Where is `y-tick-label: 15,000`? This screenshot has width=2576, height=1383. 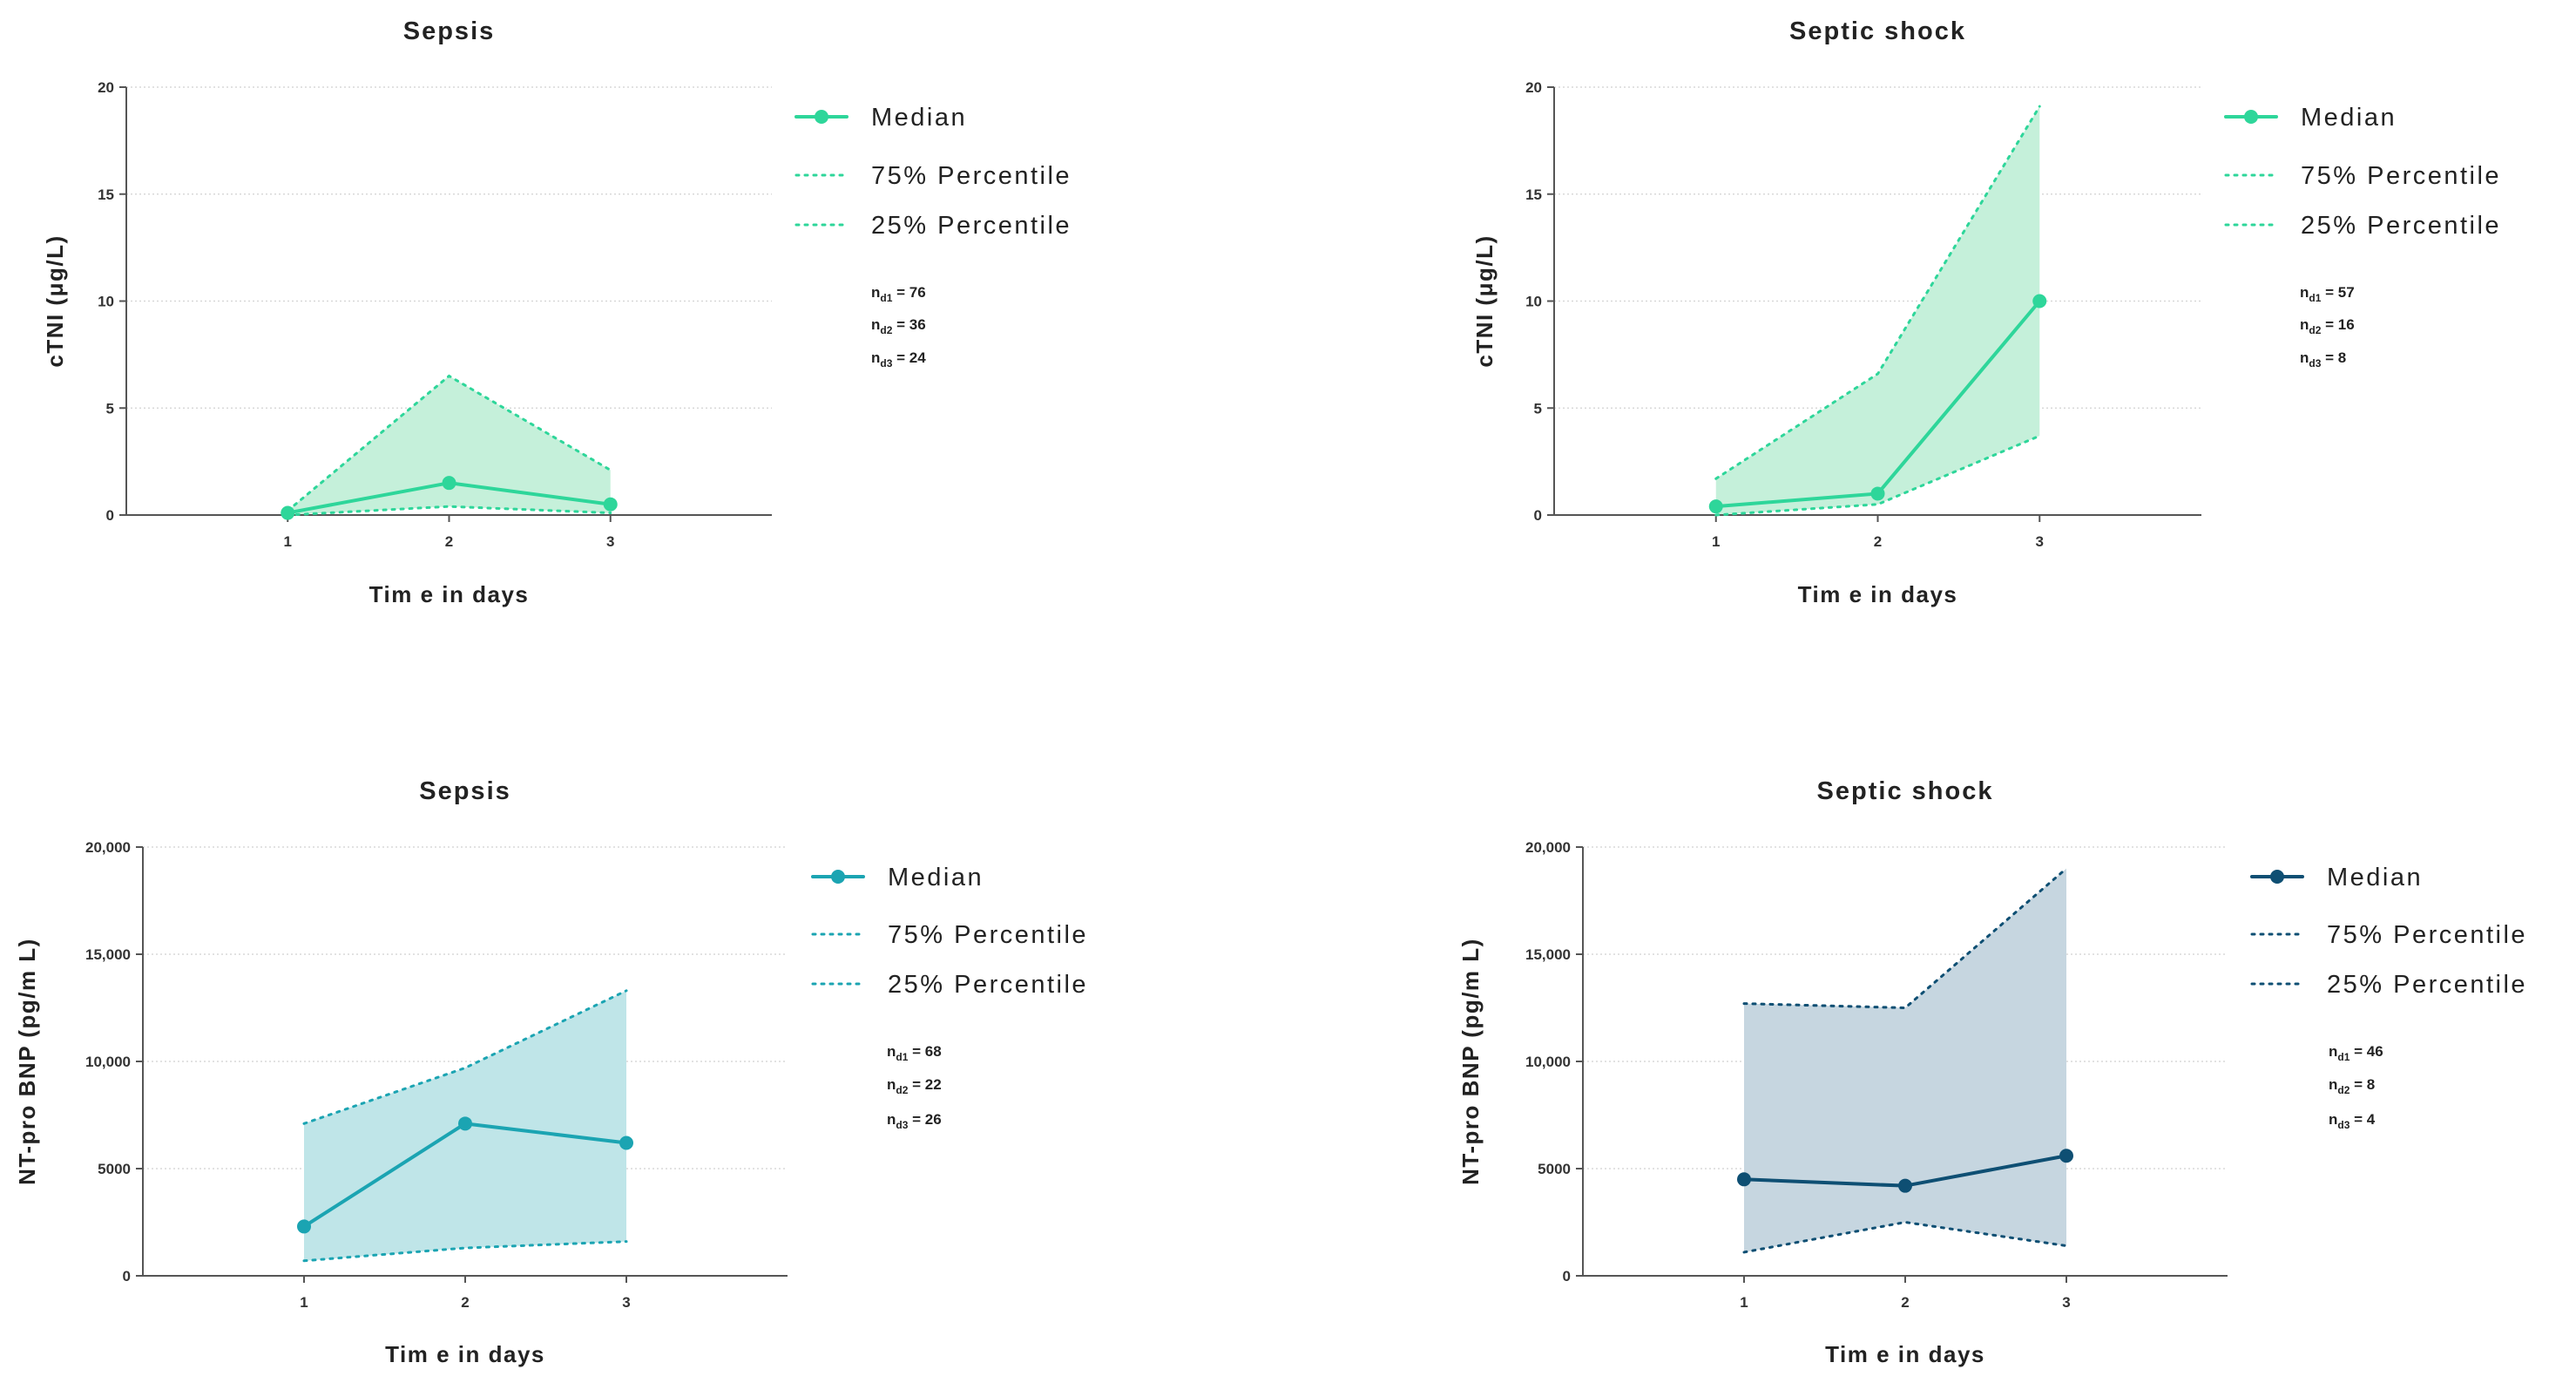
y-tick-label: 15,000 is located at coordinates (1548, 954).